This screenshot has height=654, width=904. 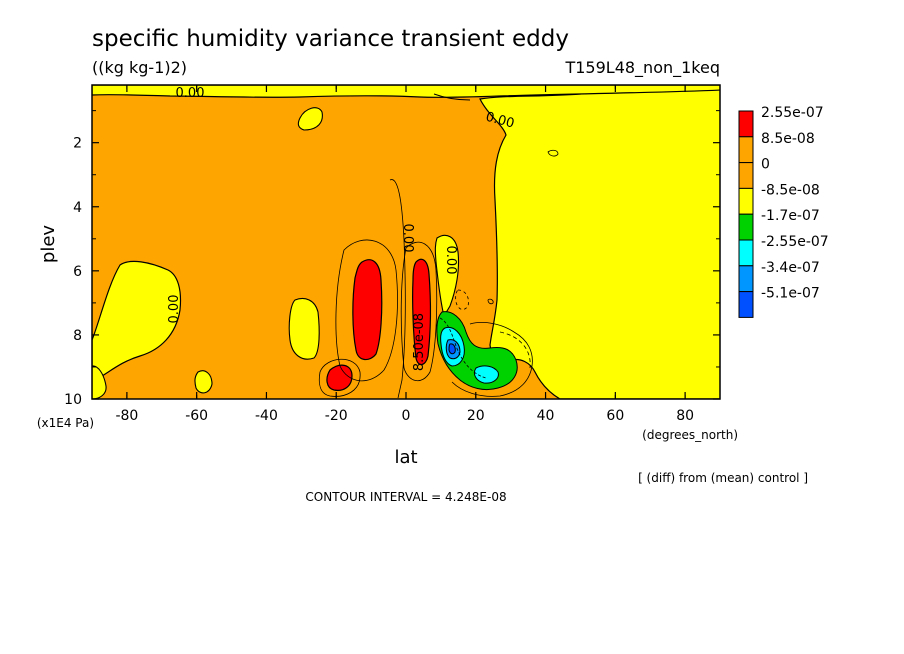 I want to click on colorbar-label: -8.5e-08, so click(x=790, y=190).